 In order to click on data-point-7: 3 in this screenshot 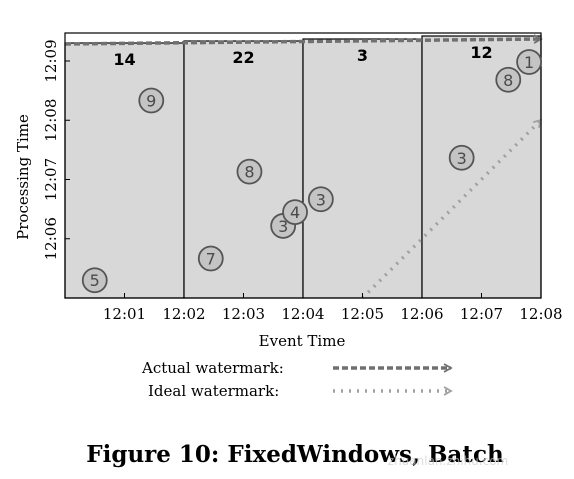, I will do `click(320, 199)`.